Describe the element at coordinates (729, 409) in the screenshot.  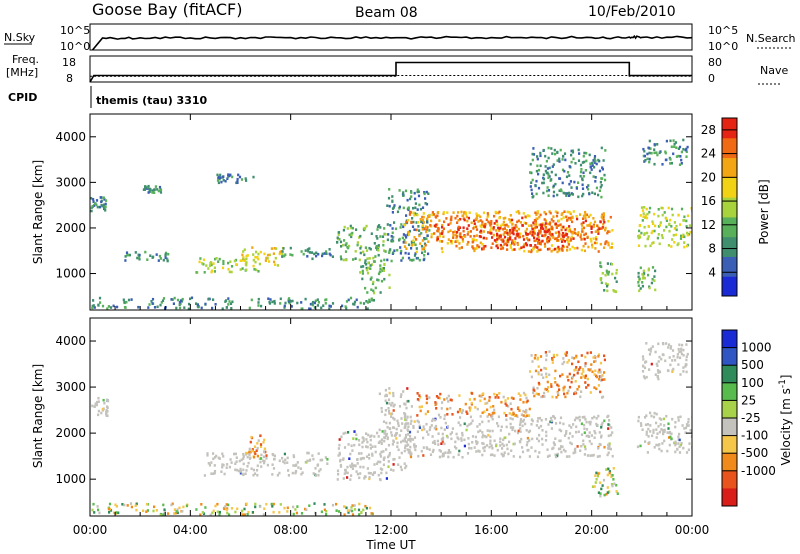
I see `colorbar-swatch` at that location.